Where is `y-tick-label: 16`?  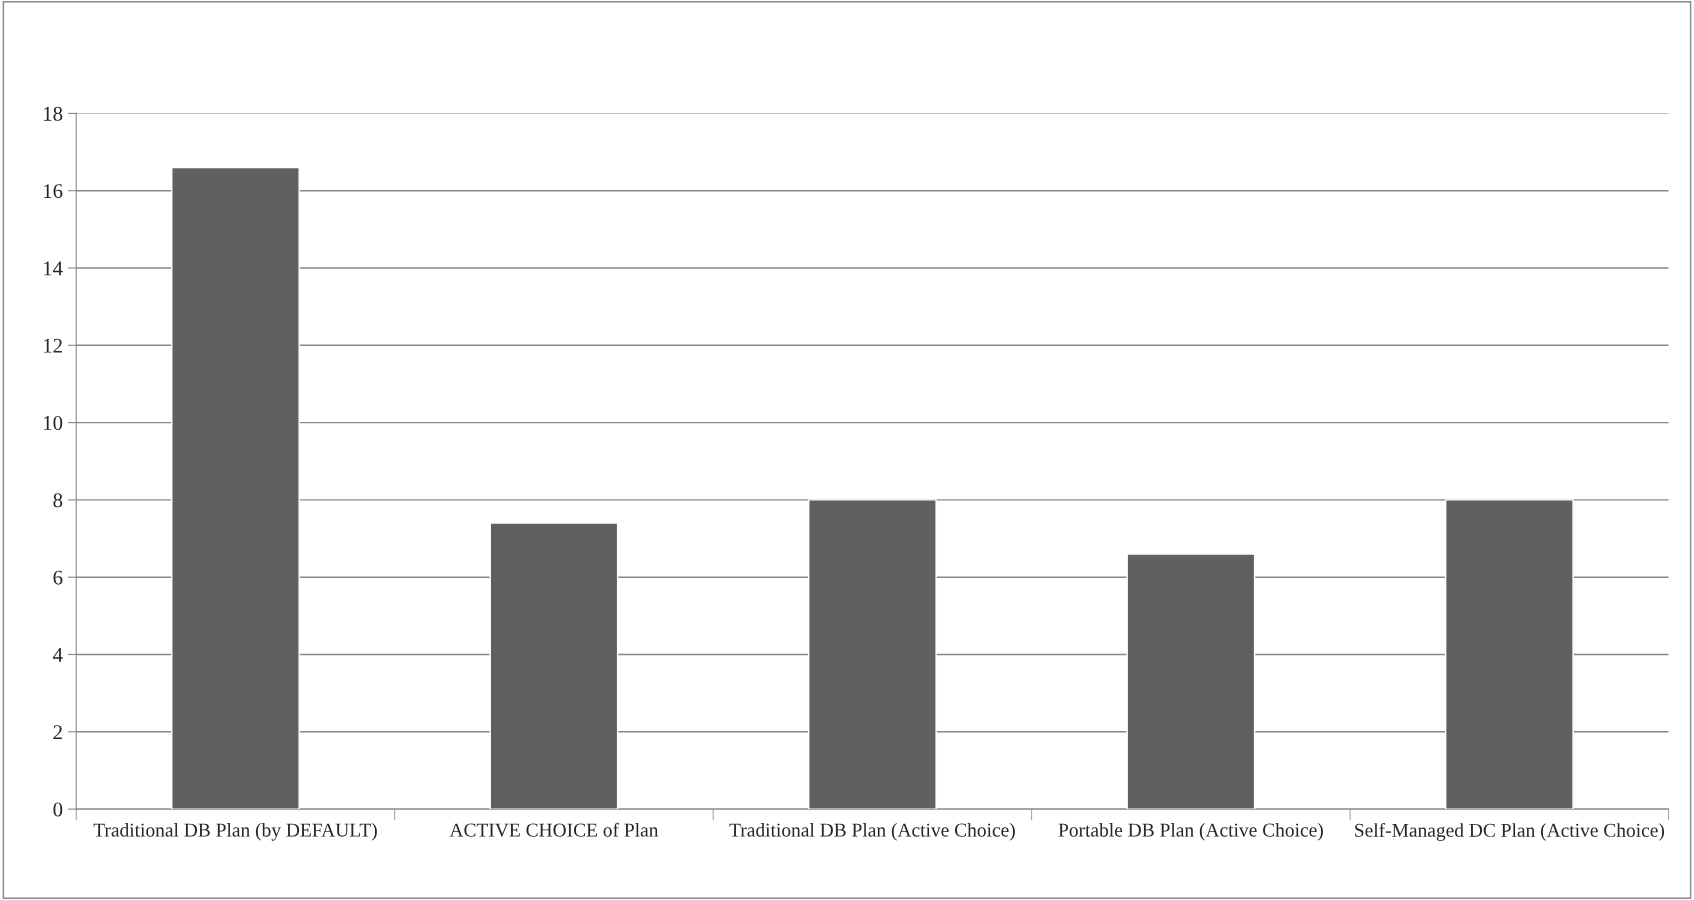 y-tick-label: 16 is located at coordinates (53, 191).